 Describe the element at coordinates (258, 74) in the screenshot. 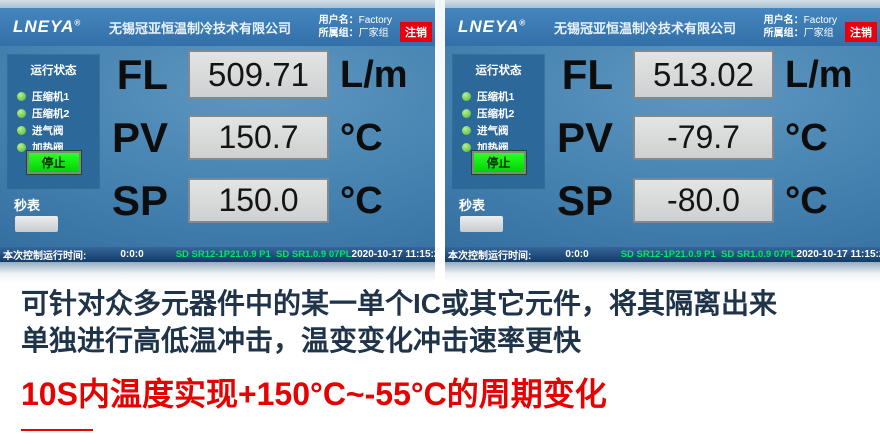

I see `fl-value-display: 509.71` at that location.